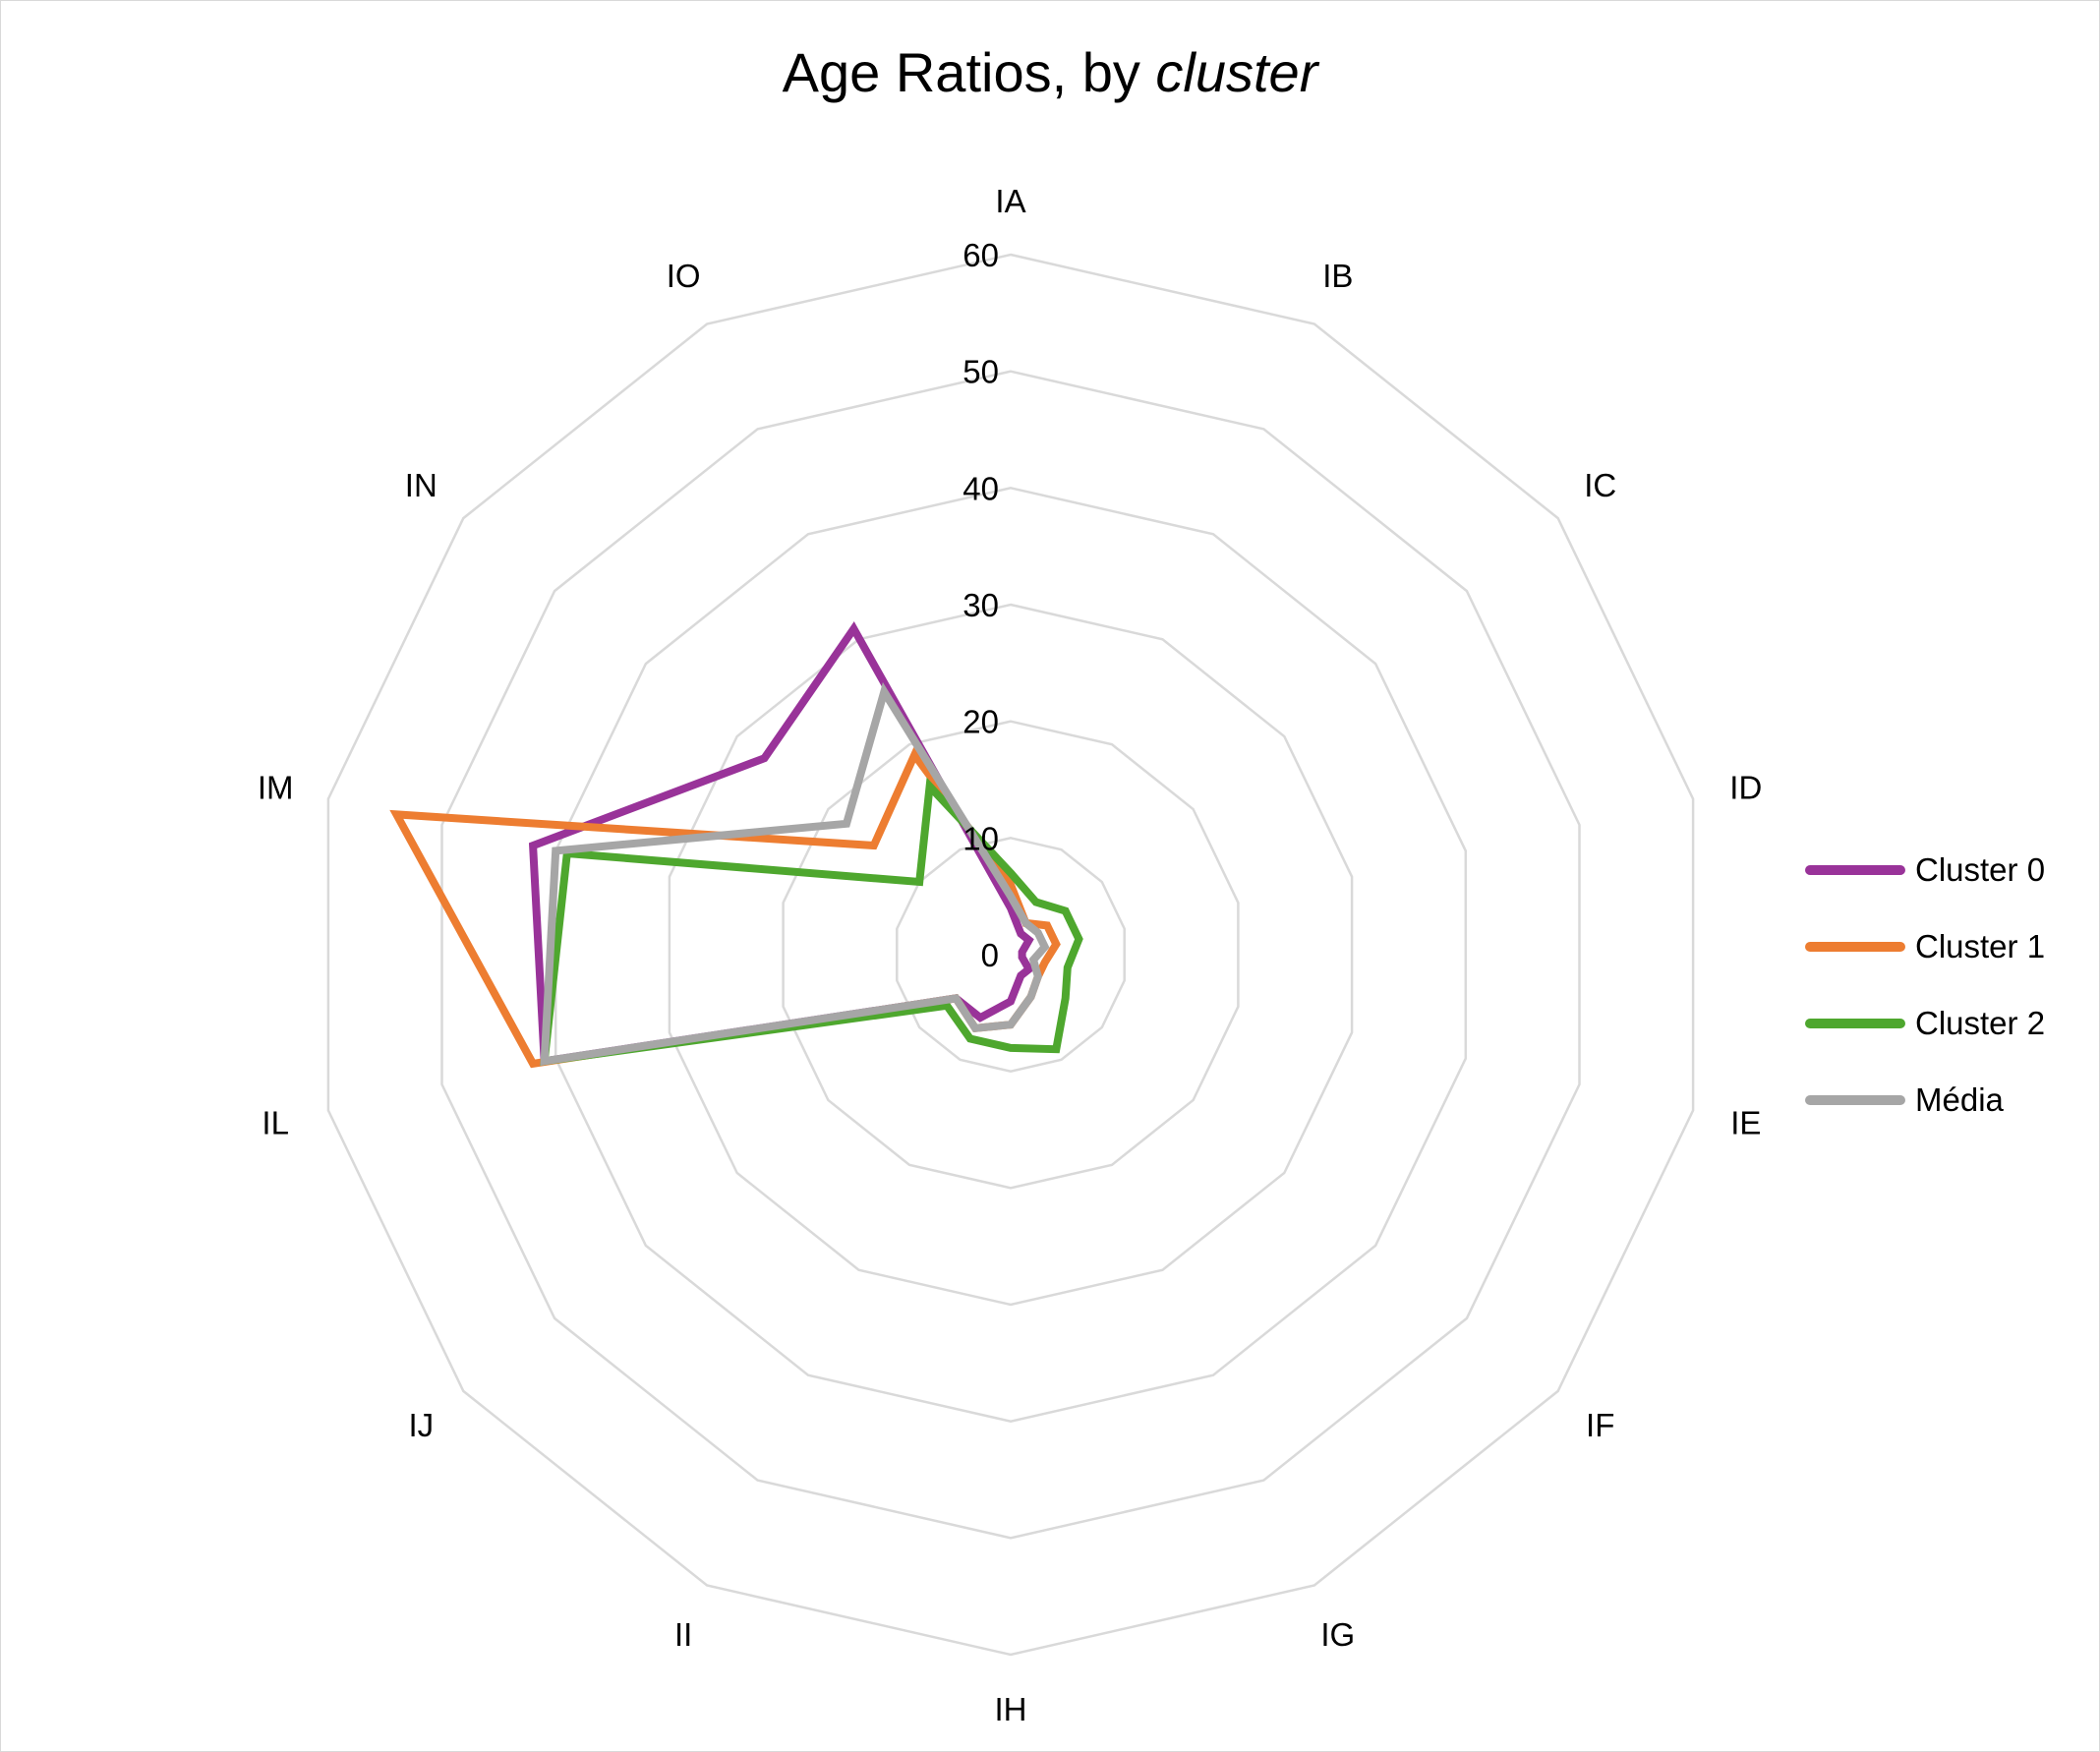 This screenshot has width=2100, height=1752. I want to click on legend-item-cluster-2: Cluster 2, so click(1925, 1023).